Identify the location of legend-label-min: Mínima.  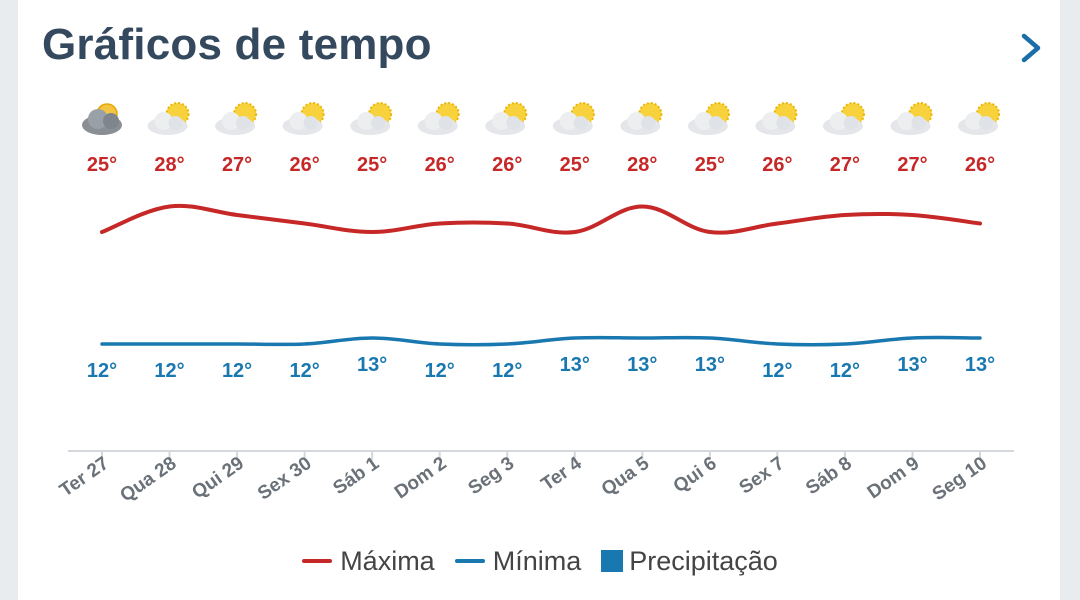
(537, 560).